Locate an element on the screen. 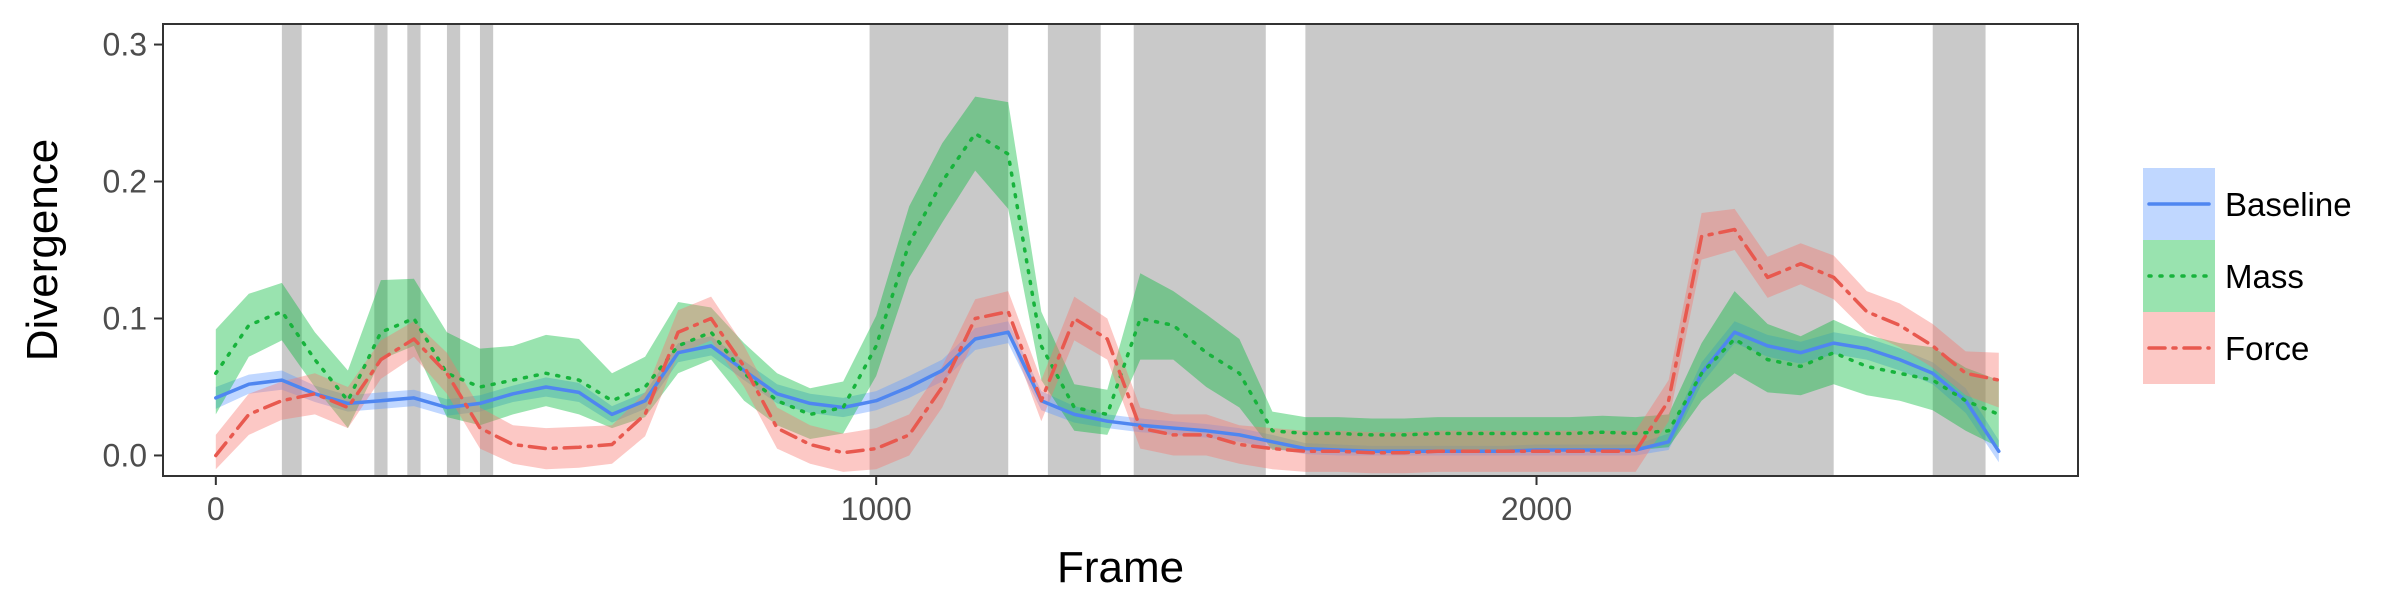 The width and height of the screenshot is (2400, 600). legend: Baseline Mass Force is located at coordinates (2247, 276).